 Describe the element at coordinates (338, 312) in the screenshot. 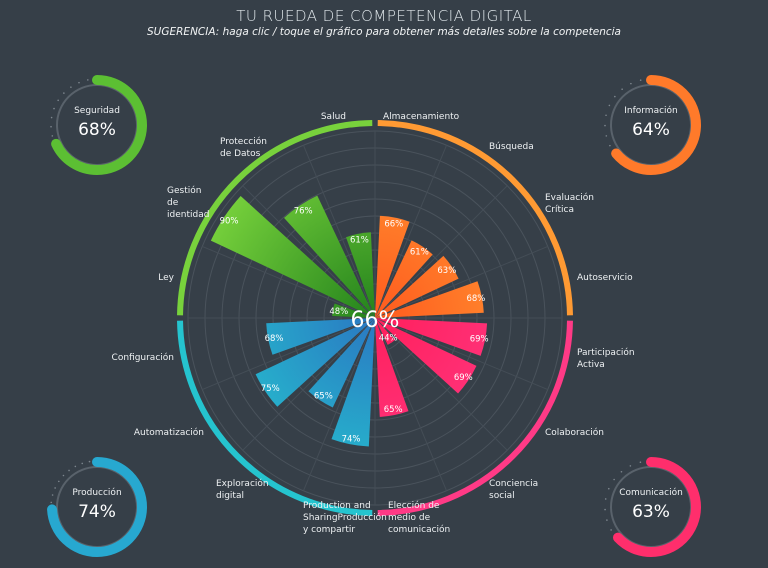

I see `value-label: 48%` at that location.